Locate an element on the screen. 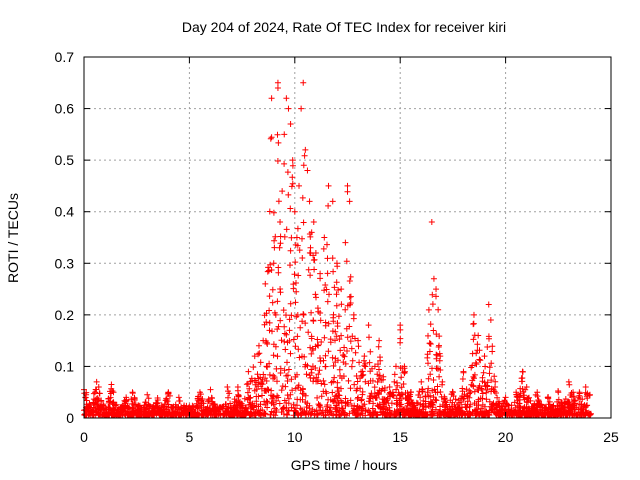 This screenshot has height=480, width=640. y-tick-label: 0.3 is located at coordinates (65, 263).